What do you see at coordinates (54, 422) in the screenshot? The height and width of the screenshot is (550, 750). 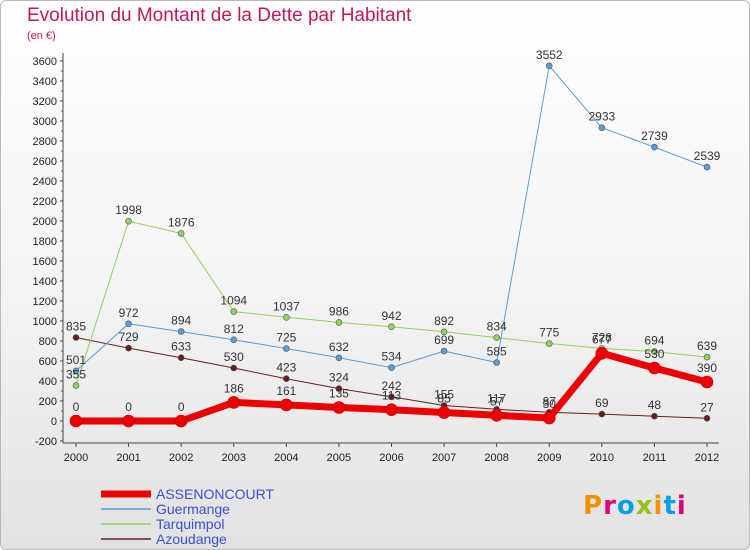 I see `y-tick-label: 0` at bounding box center [54, 422].